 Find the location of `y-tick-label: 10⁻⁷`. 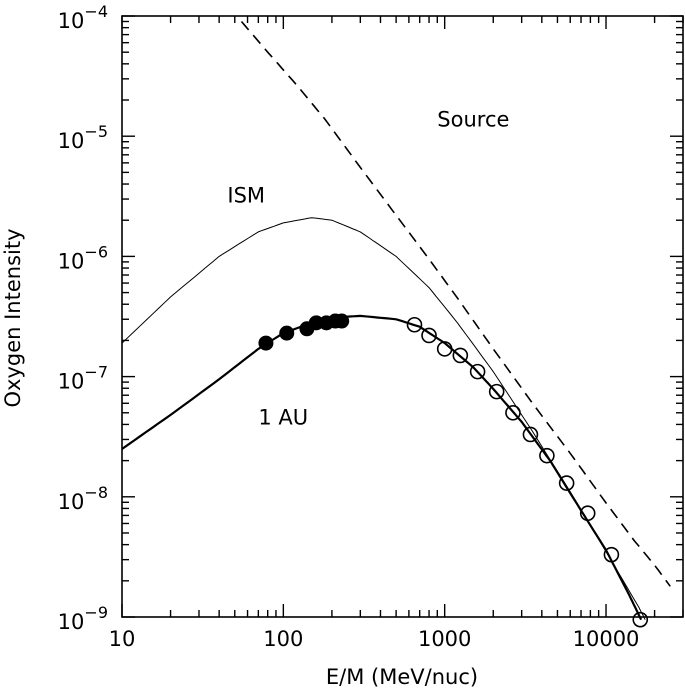

y-tick-label: 10⁻⁷ is located at coordinates (83, 378).